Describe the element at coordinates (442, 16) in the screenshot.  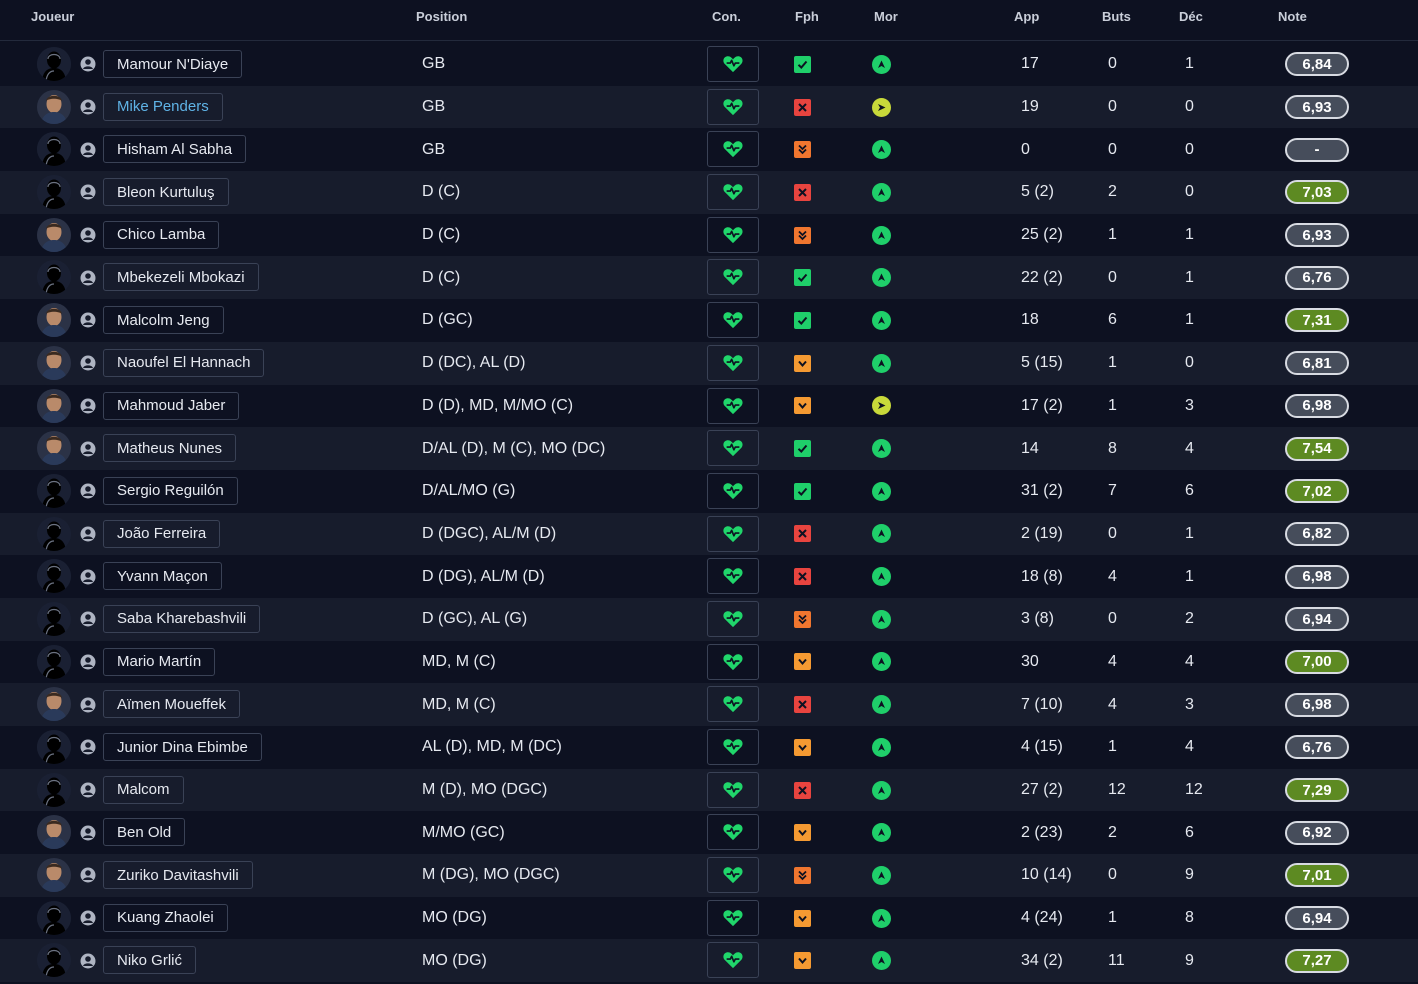
I see `column-header-position: Position` at that location.